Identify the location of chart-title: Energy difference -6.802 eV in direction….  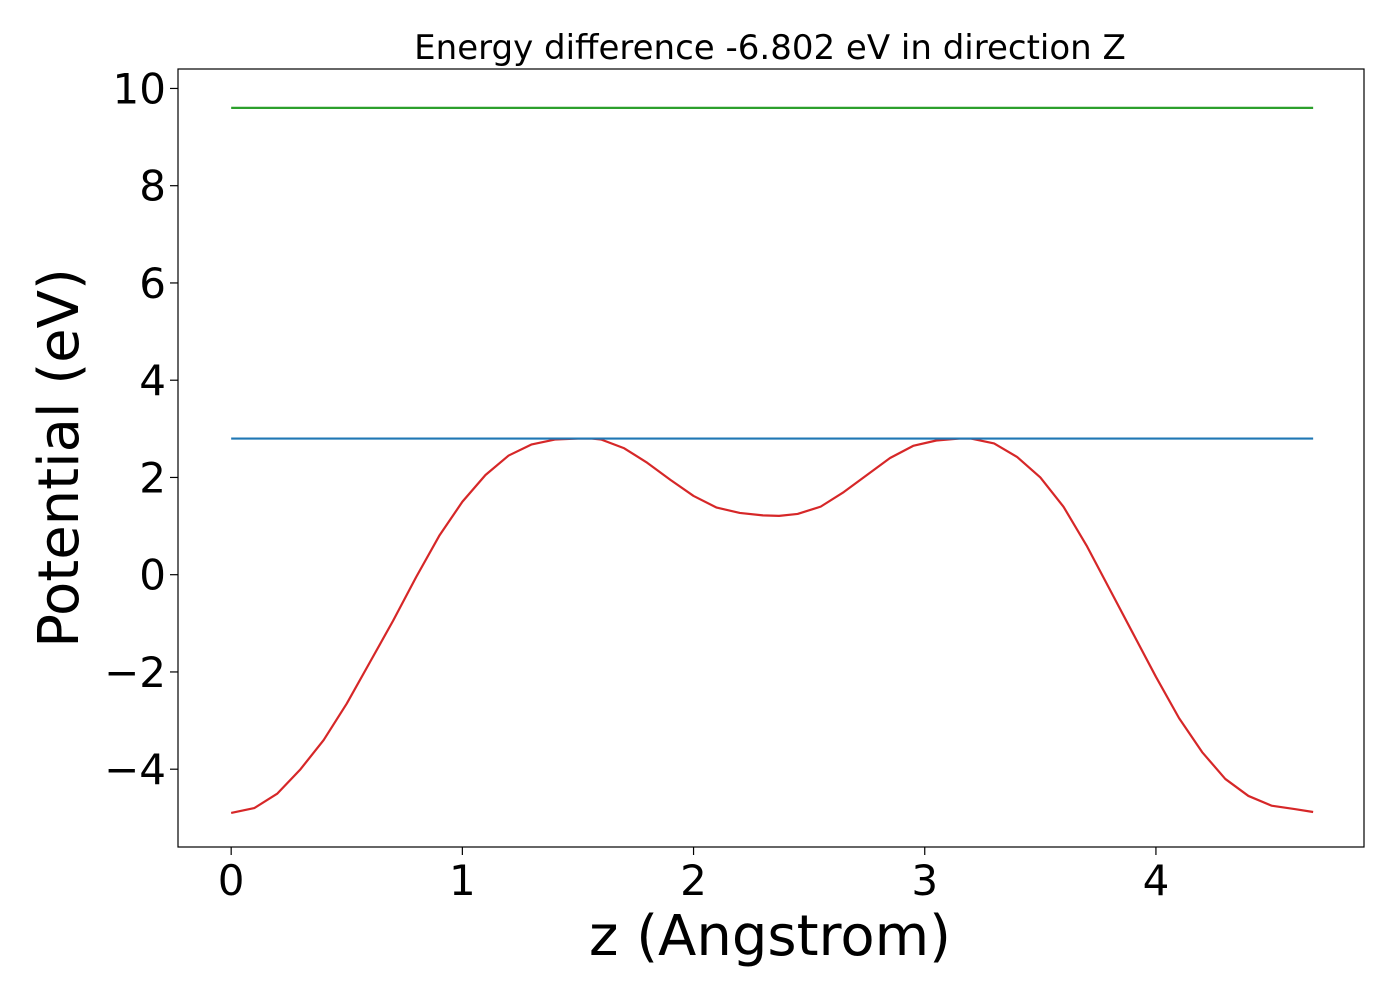
(770, 48).